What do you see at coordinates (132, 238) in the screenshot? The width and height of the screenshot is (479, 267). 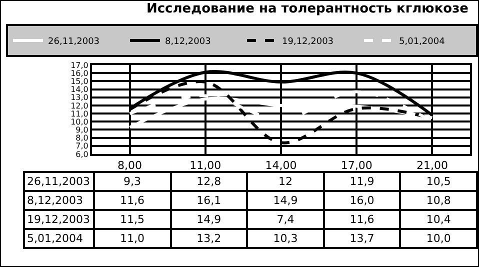 I see `data-label: 11,0` at bounding box center [132, 238].